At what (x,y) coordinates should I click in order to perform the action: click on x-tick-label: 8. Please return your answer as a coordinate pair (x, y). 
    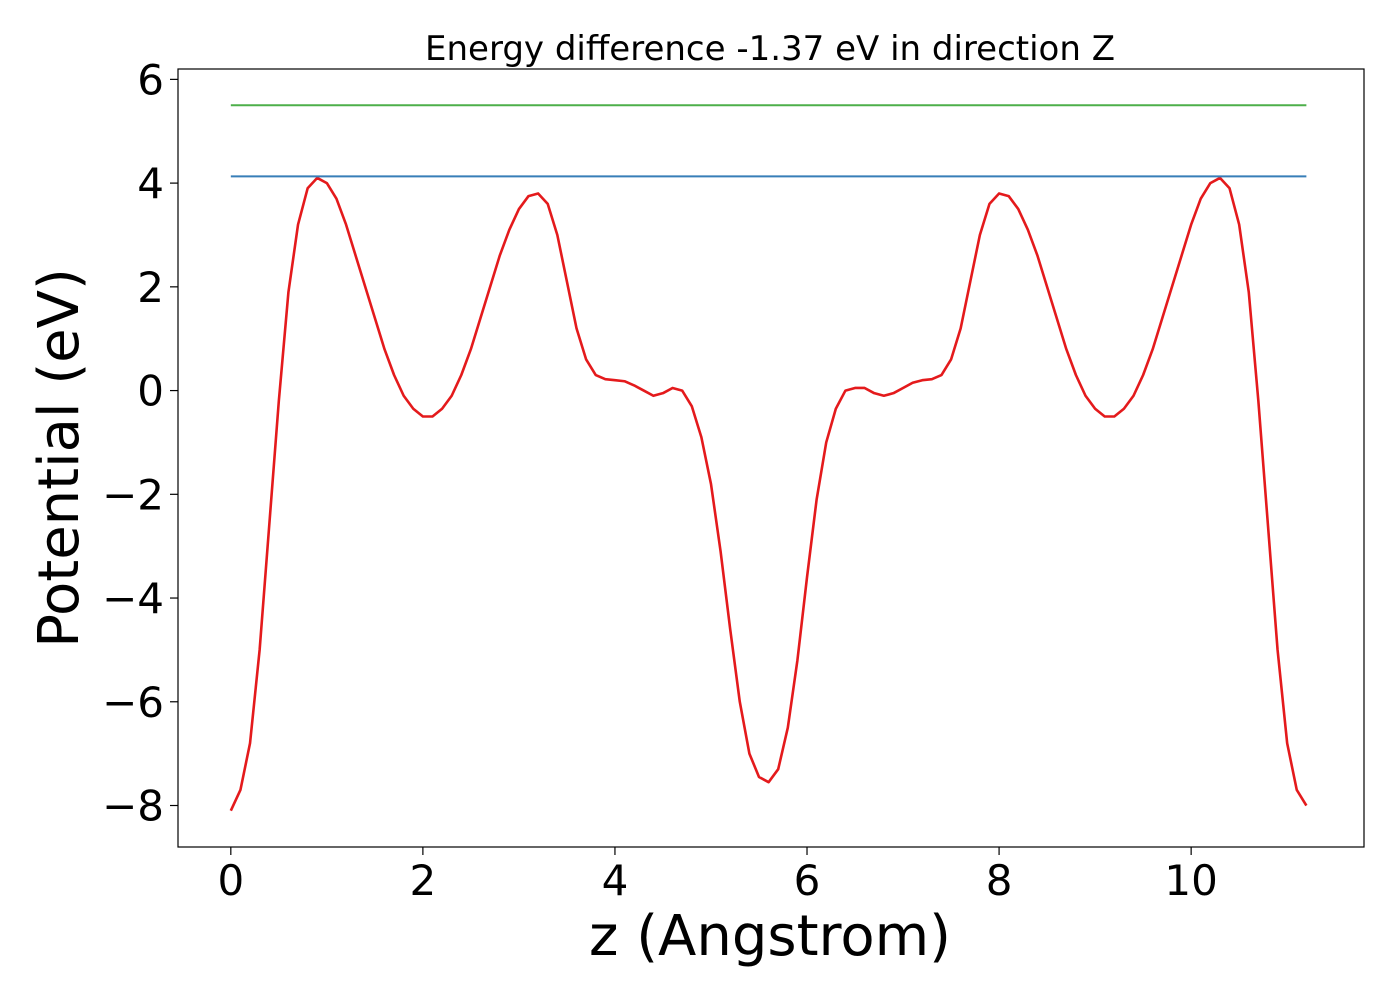
    Looking at the image, I should click on (999, 880).